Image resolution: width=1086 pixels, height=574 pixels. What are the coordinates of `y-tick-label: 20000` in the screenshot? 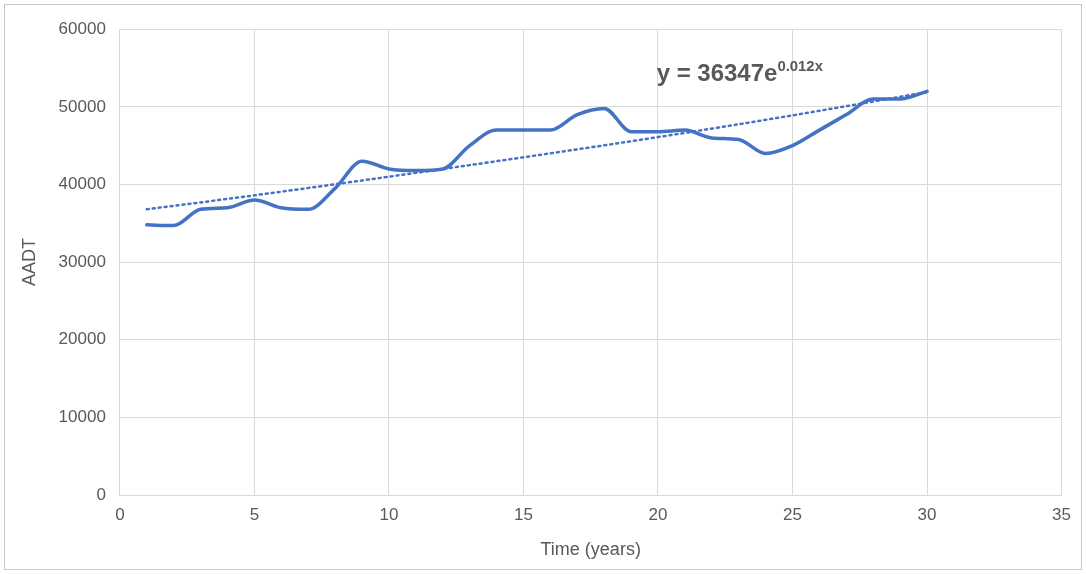 It's located at (82, 339).